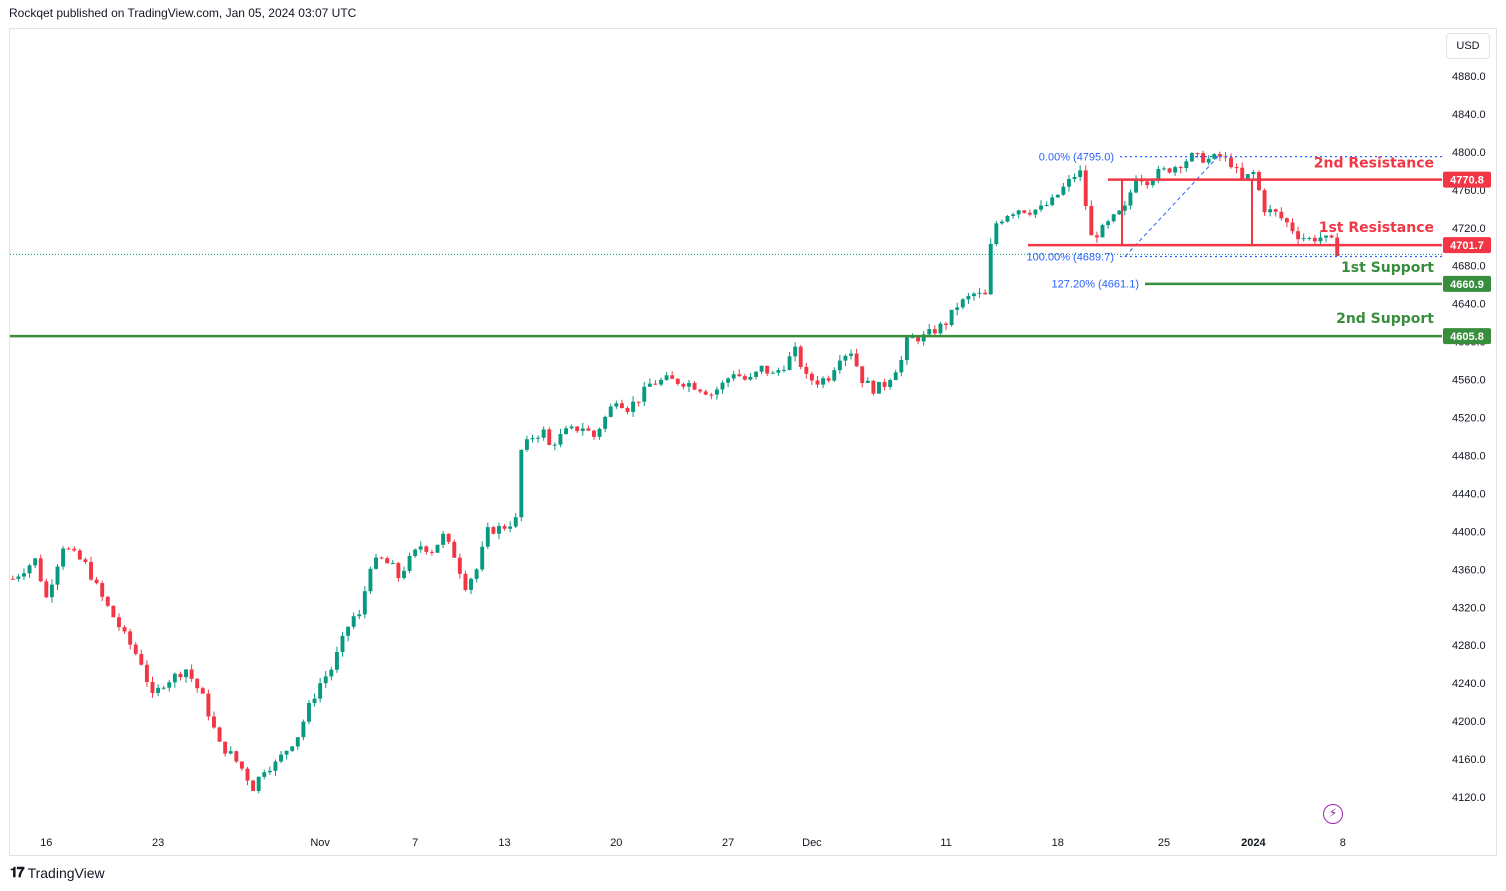 The image size is (1506, 891). What do you see at coordinates (1469, 419) in the screenshot?
I see `price-tick-label: 4520.0` at bounding box center [1469, 419].